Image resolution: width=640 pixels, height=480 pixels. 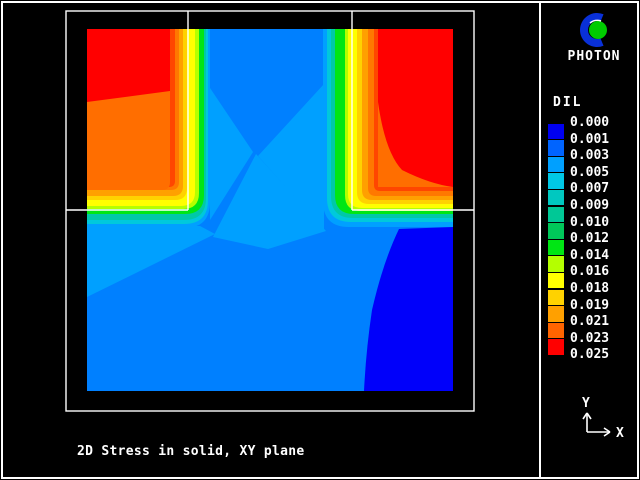 I want to click on logo-blue-c, so click(x=592, y=30).